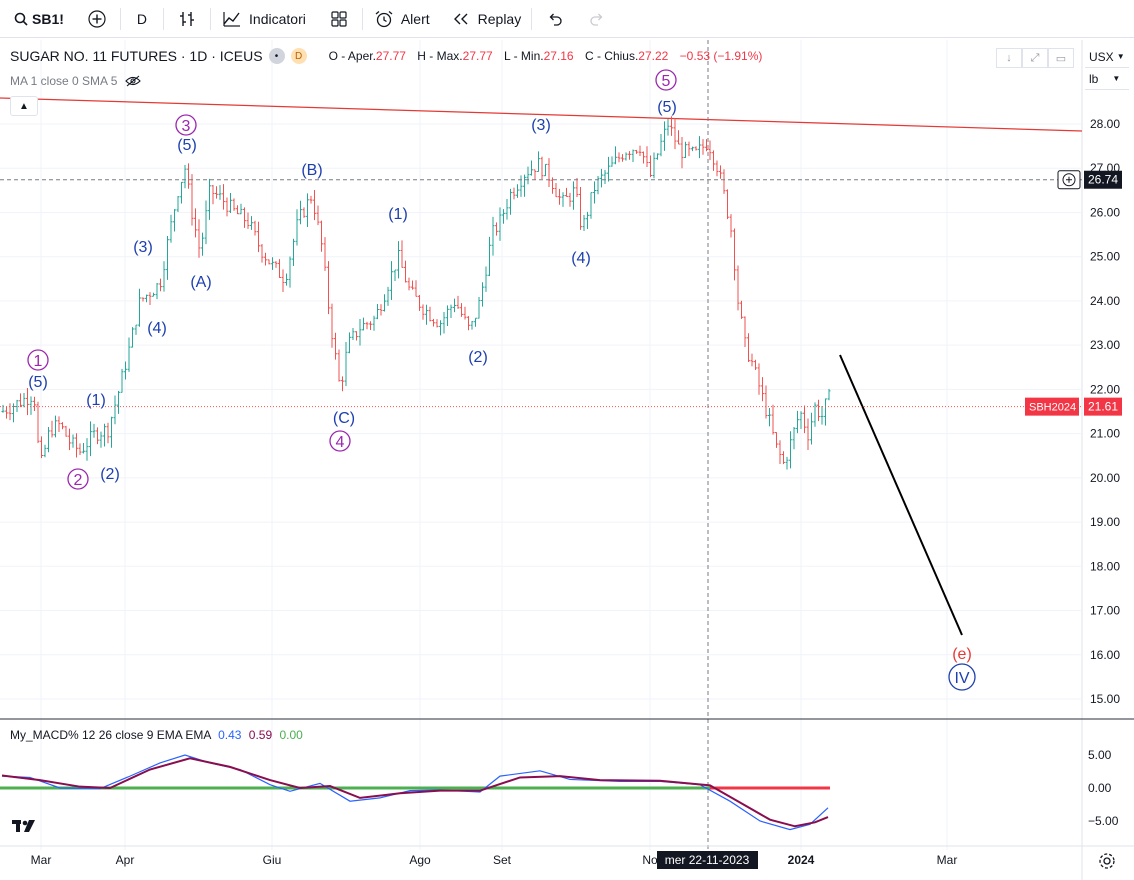  Describe the element at coordinates (110, 735) in the screenshot. I see `macd-title: My_MACD% 12 26 close 9 EMA EMA` at that location.